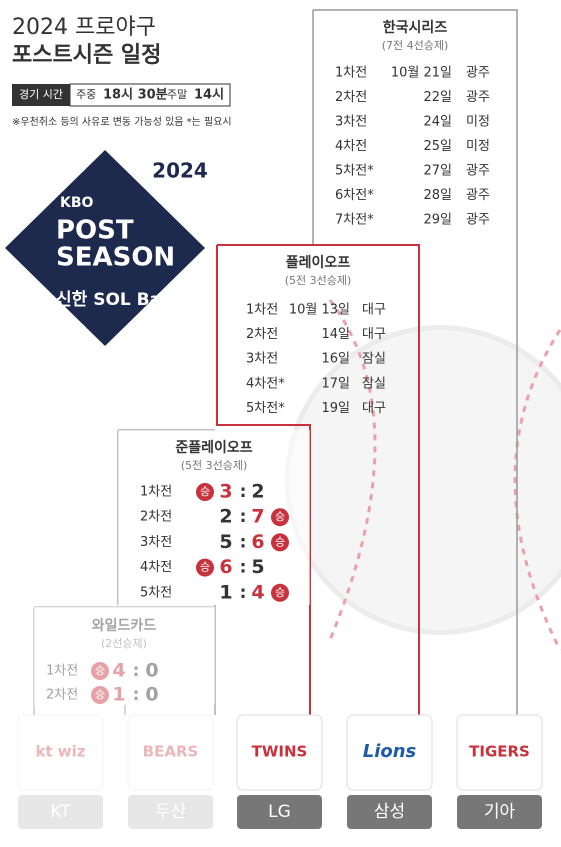 This screenshot has height=847, width=561. What do you see at coordinates (106, 248) in the screenshot?
I see `post-season-logo: 2024 KBO POST SEASON 신한 SOL Bank` at bounding box center [106, 248].